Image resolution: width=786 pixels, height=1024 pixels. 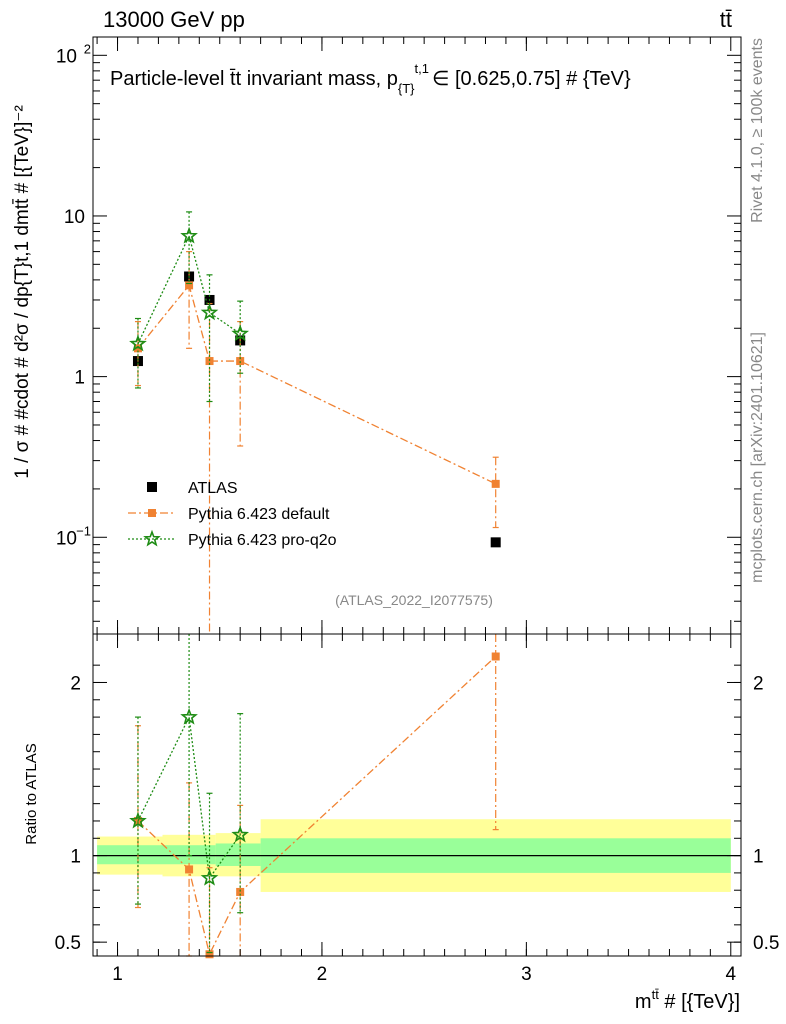 What do you see at coordinates (414, 600) in the screenshot?
I see `watermark-label: (ATLAS_2022_I2077575)` at bounding box center [414, 600].